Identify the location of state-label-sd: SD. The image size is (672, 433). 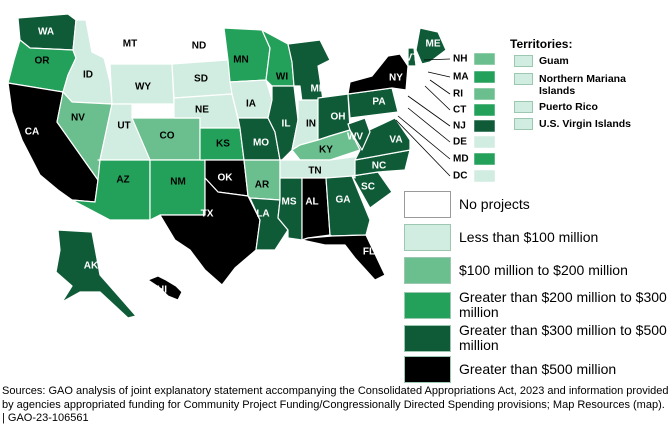
(201, 79).